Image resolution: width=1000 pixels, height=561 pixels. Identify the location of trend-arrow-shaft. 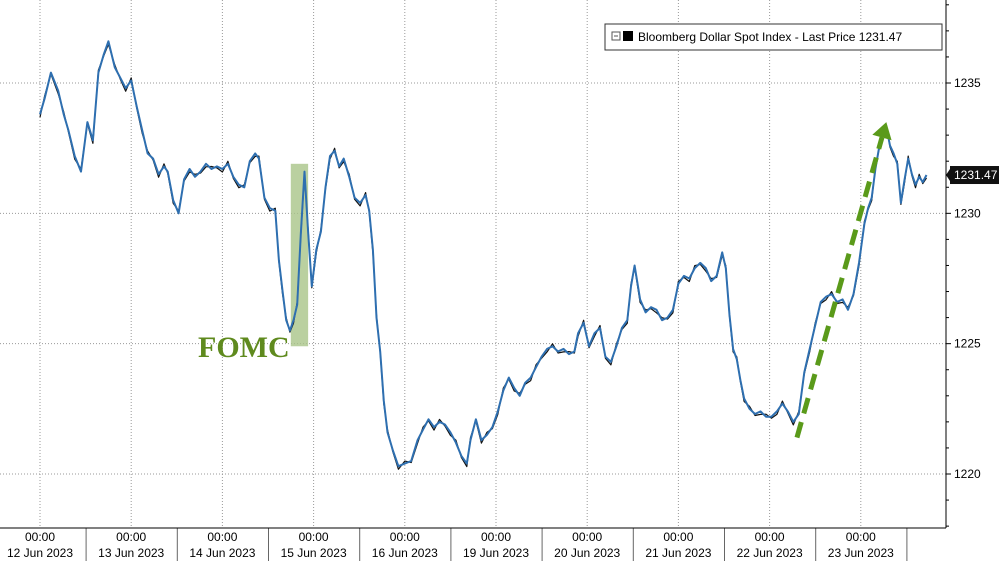
(839, 287).